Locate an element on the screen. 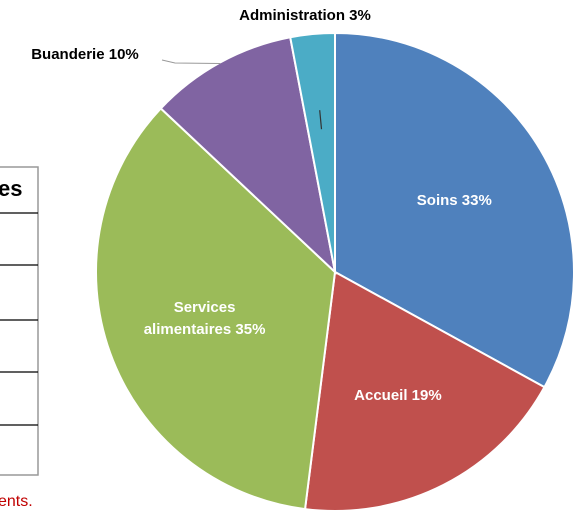 The image size is (578, 512). data-label: Soins 33% is located at coordinates (454, 201).